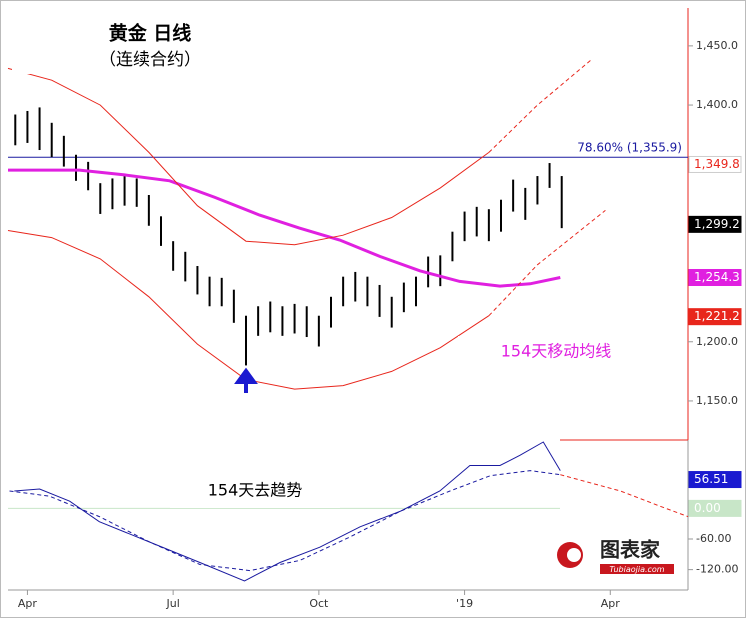 This screenshot has width=747, height=619. What do you see at coordinates (574, 555) in the screenshot?
I see `logo-icon` at bounding box center [574, 555].